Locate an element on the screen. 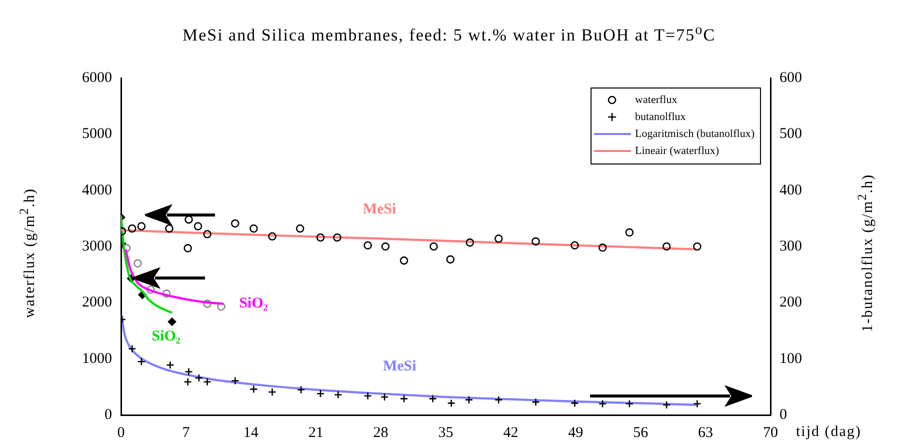 The height and width of the screenshot is (447, 898). y2-tick-label: 600 is located at coordinates (791, 78).